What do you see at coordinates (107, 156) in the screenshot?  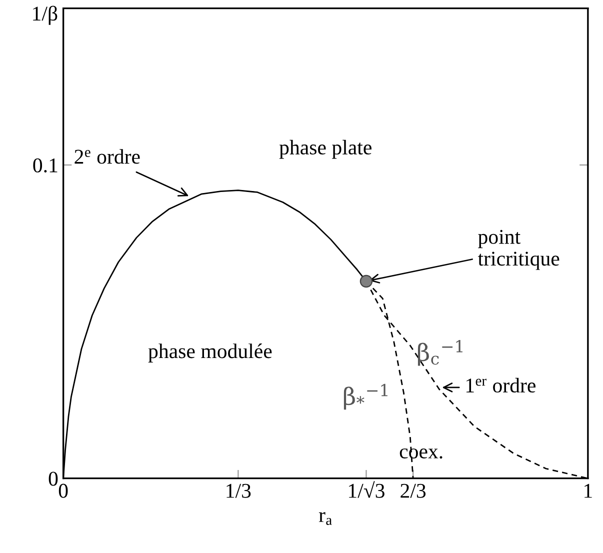 I see `annotation: 2$^{e}$ ordre` at bounding box center [107, 156].